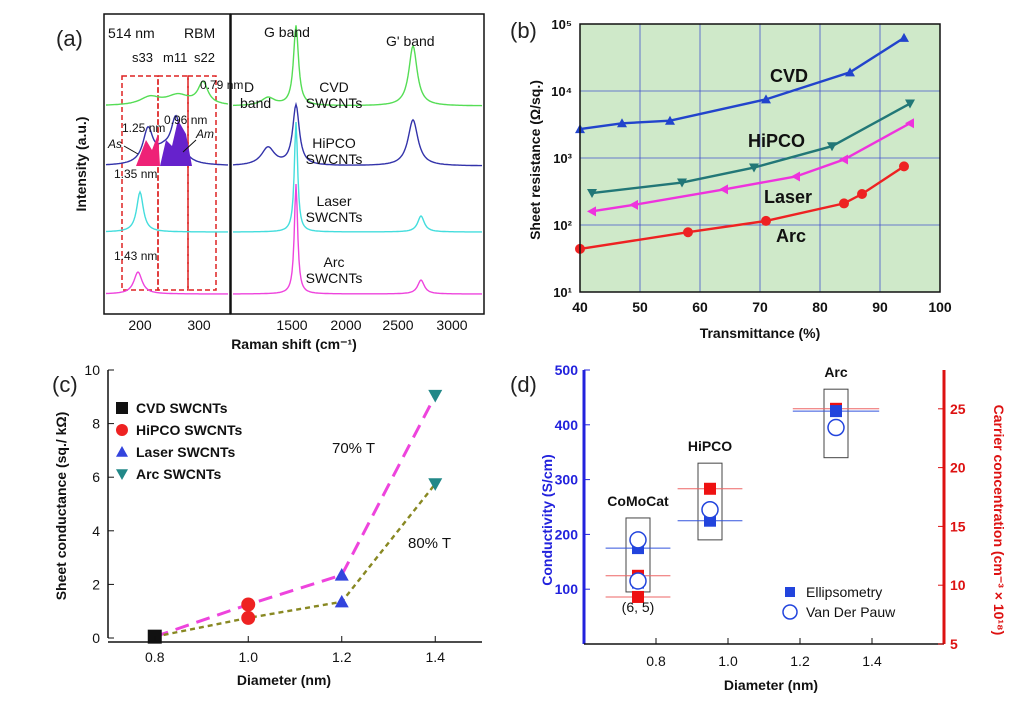 This screenshot has height=708, width=1036. What do you see at coordinates (561, 91) in the screenshot?
I see `b-ytick-3: 10⁴` at bounding box center [561, 91].